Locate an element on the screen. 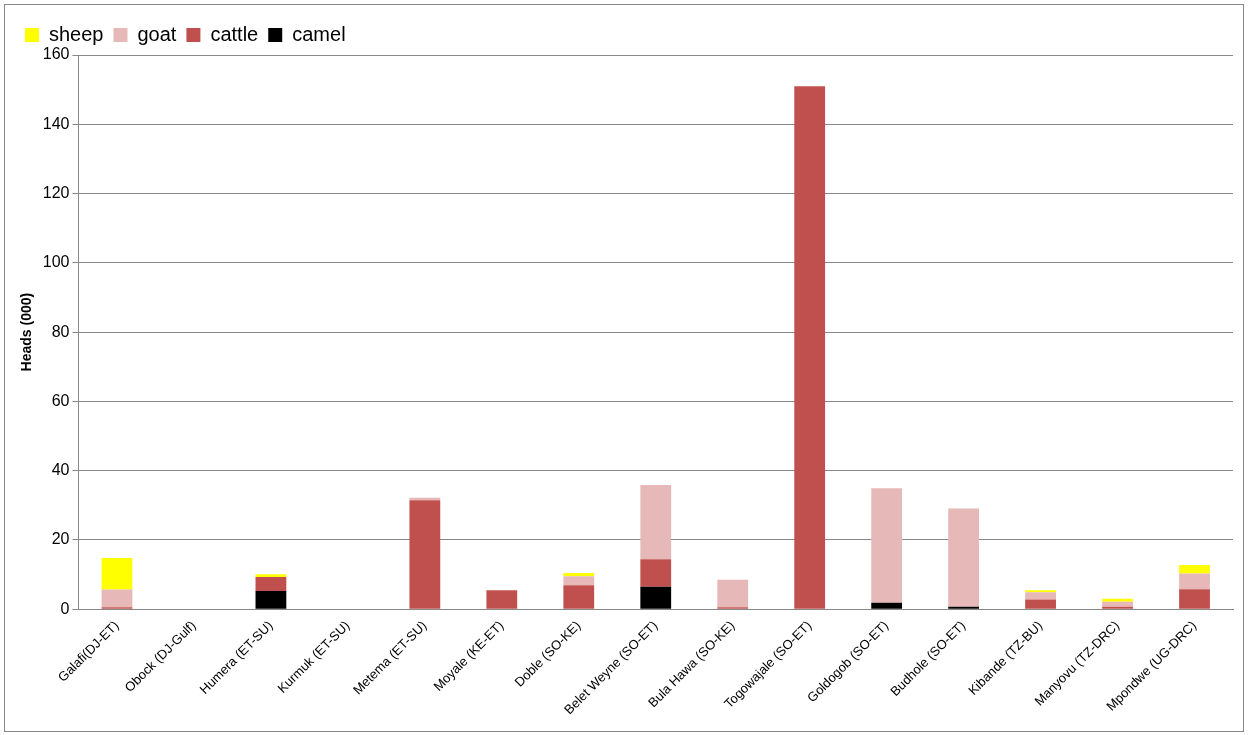  y-tick-label: 160 is located at coordinates (56, 54).